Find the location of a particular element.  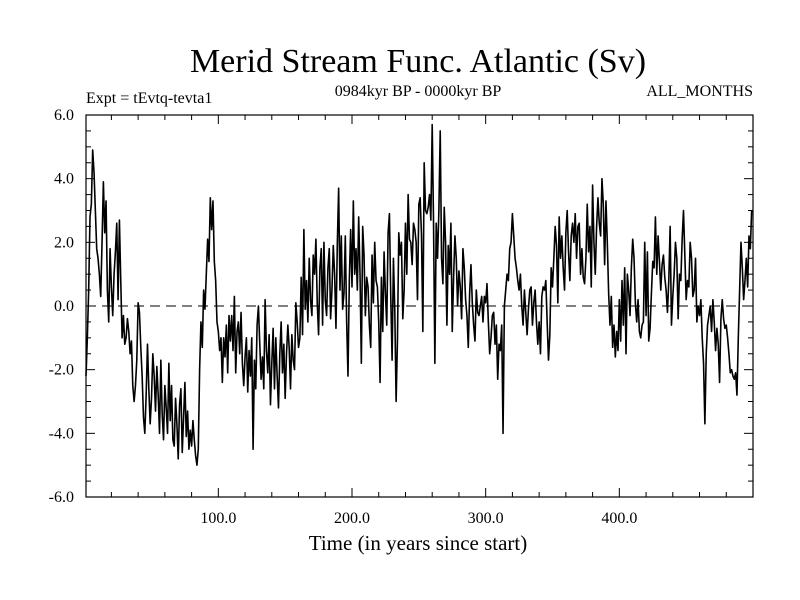

y-tick-label: -4.0 is located at coordinates (61, 433).